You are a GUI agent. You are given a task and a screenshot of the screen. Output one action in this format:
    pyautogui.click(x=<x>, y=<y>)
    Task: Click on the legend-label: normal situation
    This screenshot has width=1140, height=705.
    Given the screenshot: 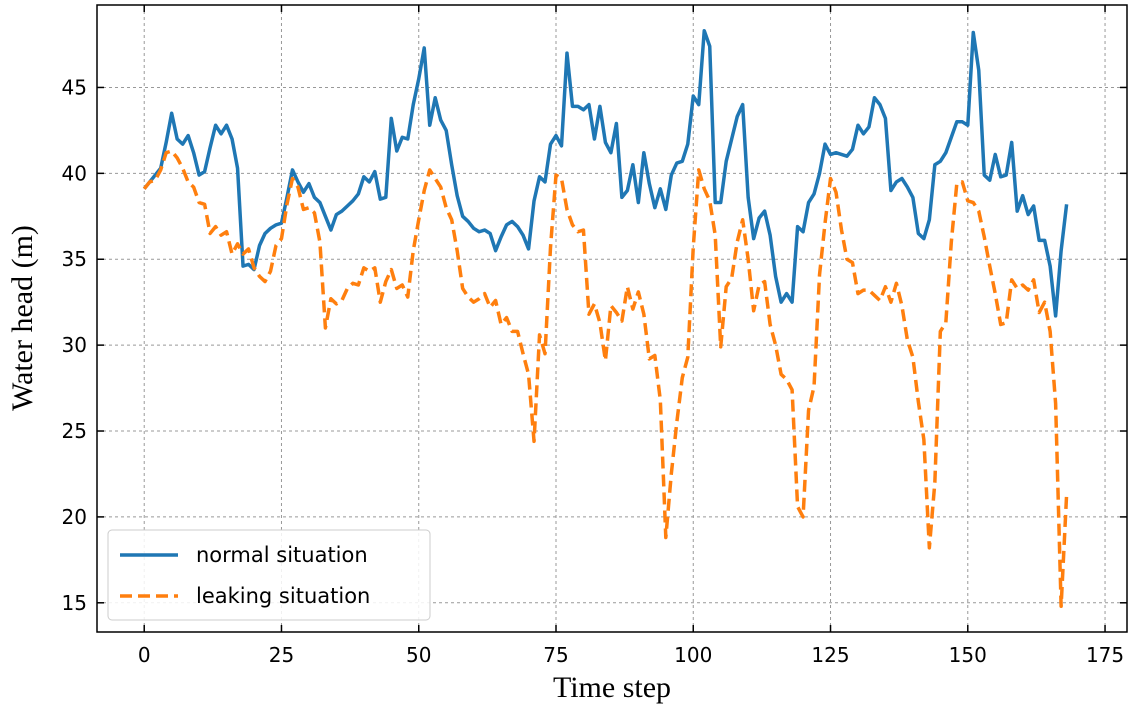 What is the action you would take?
    pyautogui.click(x=282, y=555)
    